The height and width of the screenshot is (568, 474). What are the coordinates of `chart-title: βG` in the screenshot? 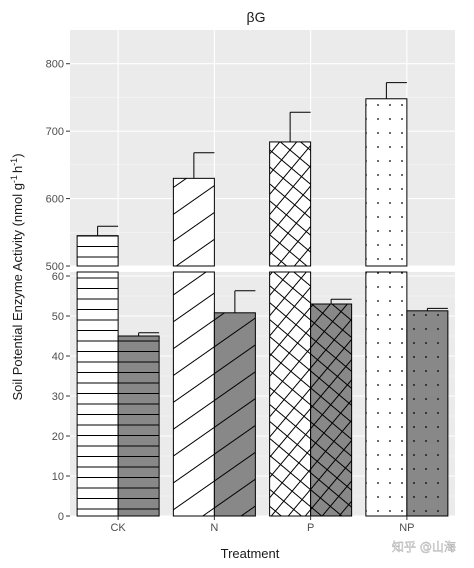 It's located at (256, 17).